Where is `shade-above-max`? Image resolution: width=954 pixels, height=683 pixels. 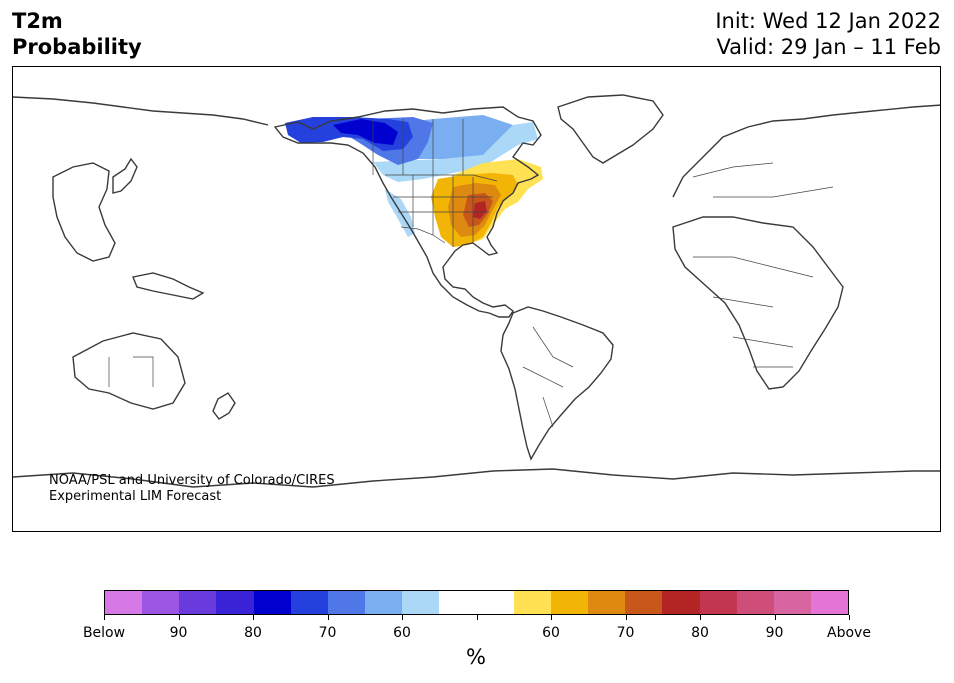 shade-above-max is located at coordinates (480, 210).